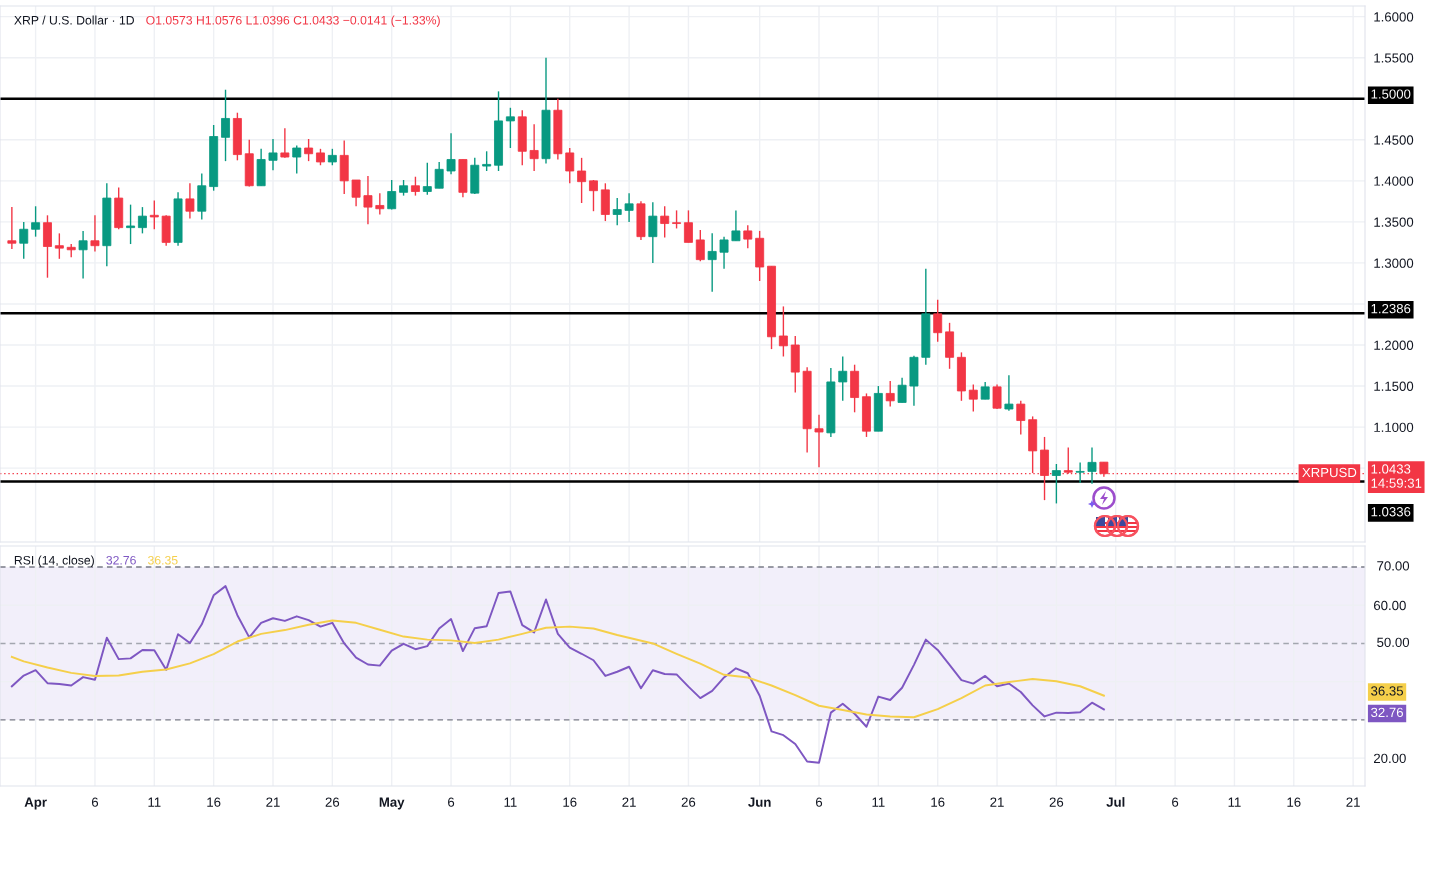 The image size is (1433, 872). I want to click on ref-line-label: 50.00, so click(1393, 642).